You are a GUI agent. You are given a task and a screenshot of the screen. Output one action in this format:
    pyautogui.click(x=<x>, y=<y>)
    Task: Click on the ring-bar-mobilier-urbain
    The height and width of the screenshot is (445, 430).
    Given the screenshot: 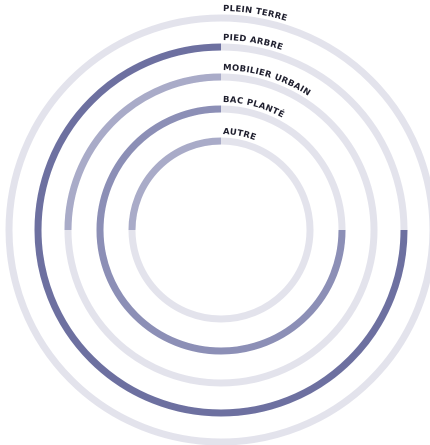 What is the action you would take?
    pyautogui.click(x=143, y=152)
    